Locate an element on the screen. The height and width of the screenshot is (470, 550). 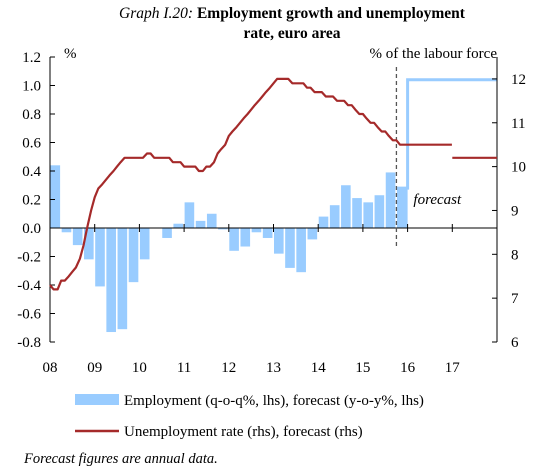
x-tick-label: 14 is located at coordinates (319, 368).